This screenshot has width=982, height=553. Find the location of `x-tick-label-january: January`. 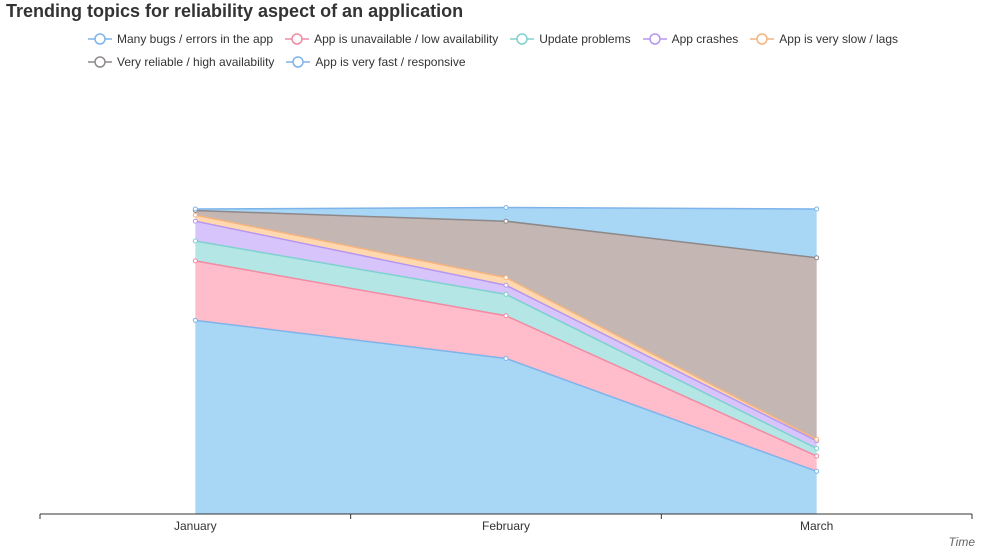

x-tick-label-january: January is located at coordinates (195, 526).